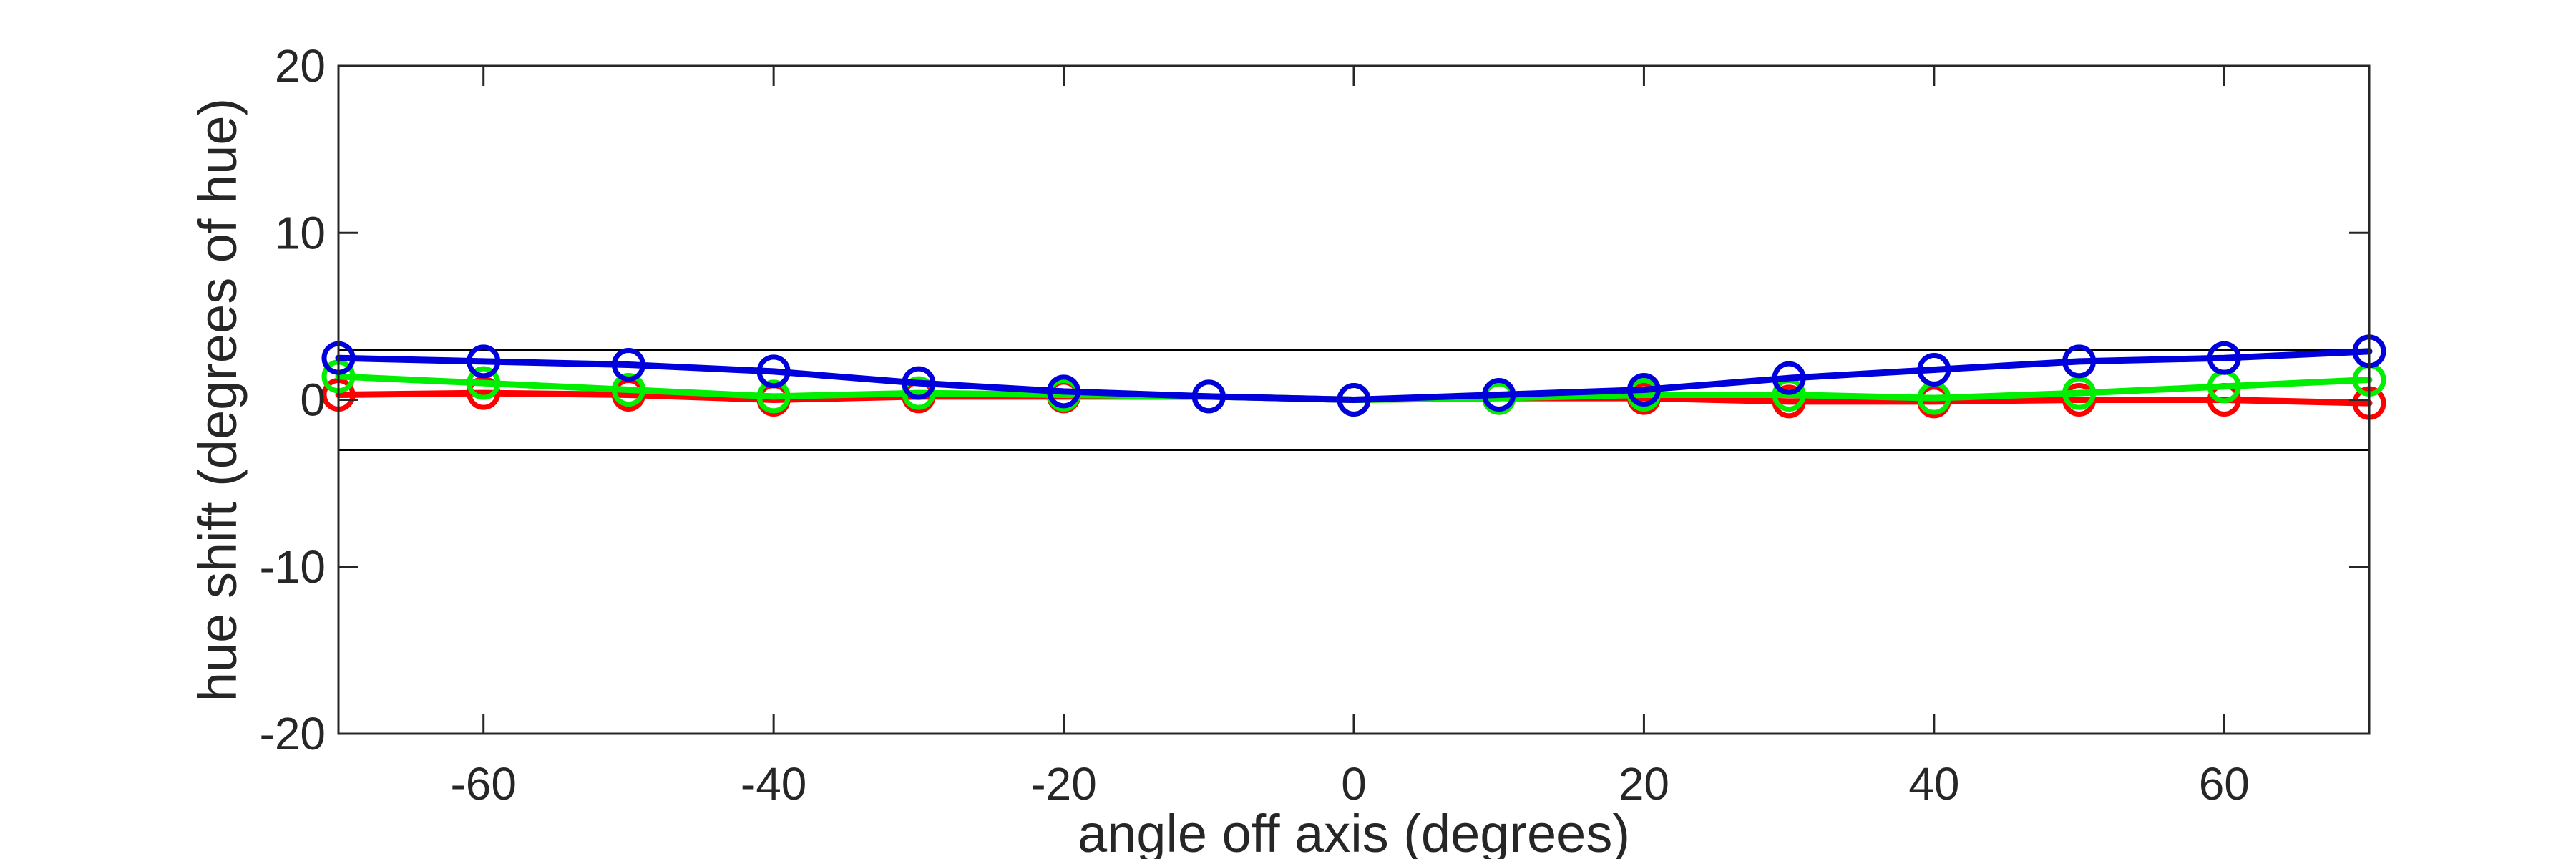 The image size is (2576, 859). Describe the element at coordinates (293, 399) in the screenshot. I see `y-tick-labels: 20 10 0 -10 -20` at that location.